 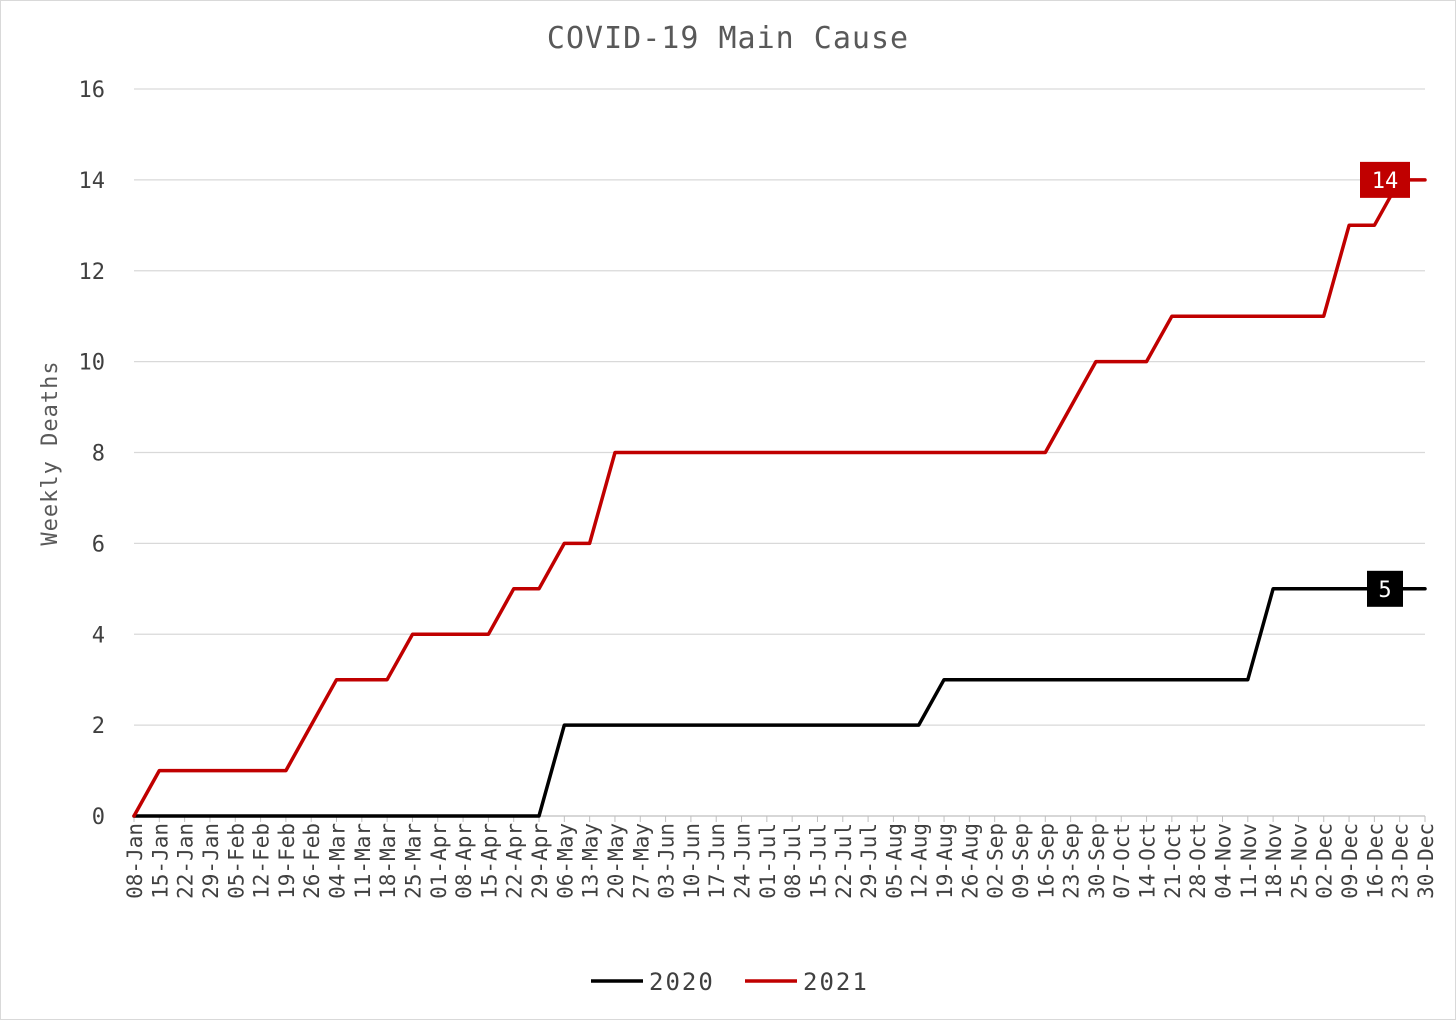 What do you see at coordinates (186, 861) in the screenshot?
I see `x-tick-label: 22-Jan` at bounding box center [186, 861].